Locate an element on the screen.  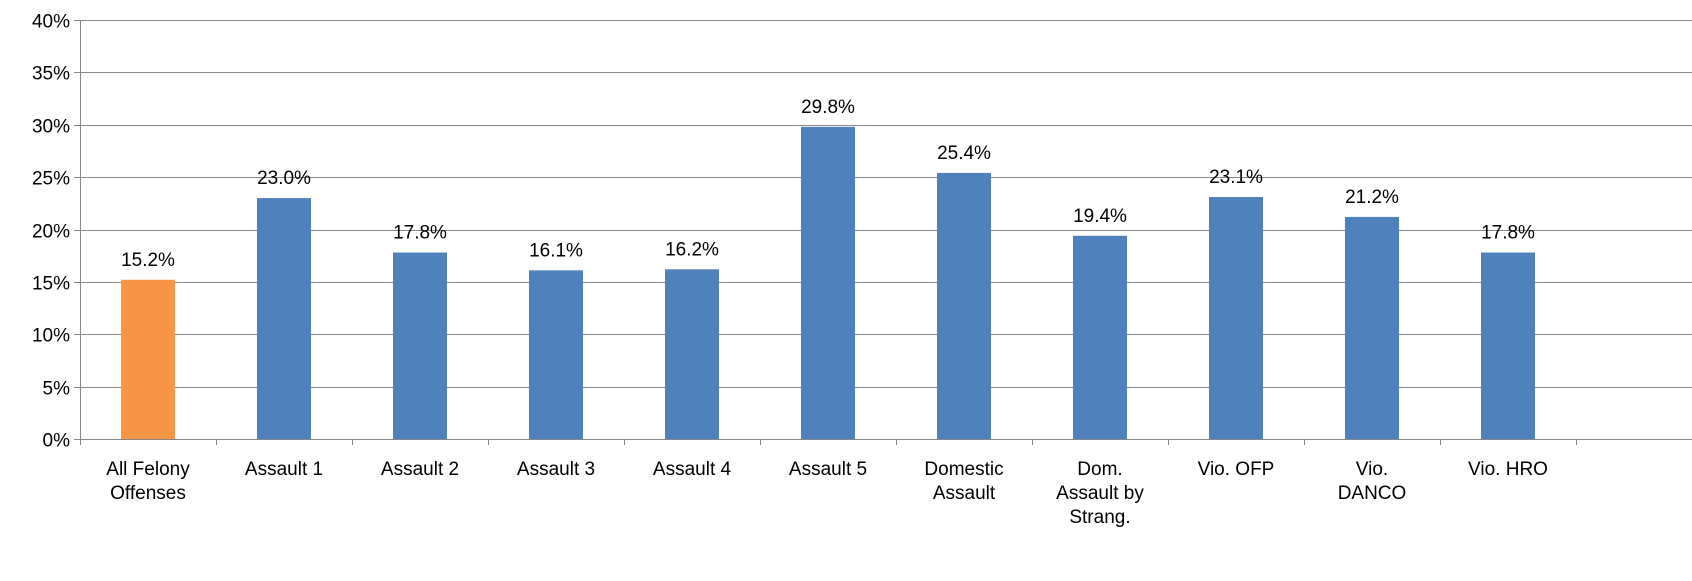
y-tick-label: 0% is located at coordinates (57, 441).